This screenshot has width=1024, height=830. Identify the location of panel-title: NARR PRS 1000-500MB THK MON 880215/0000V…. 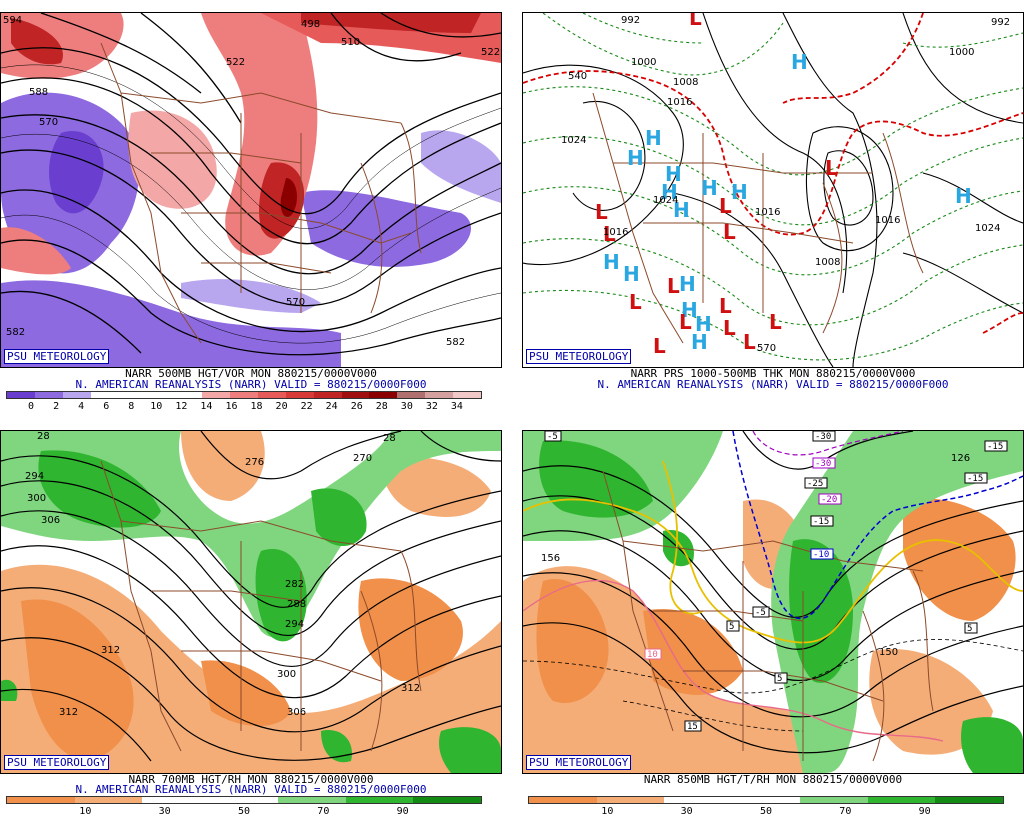
(773, 373).